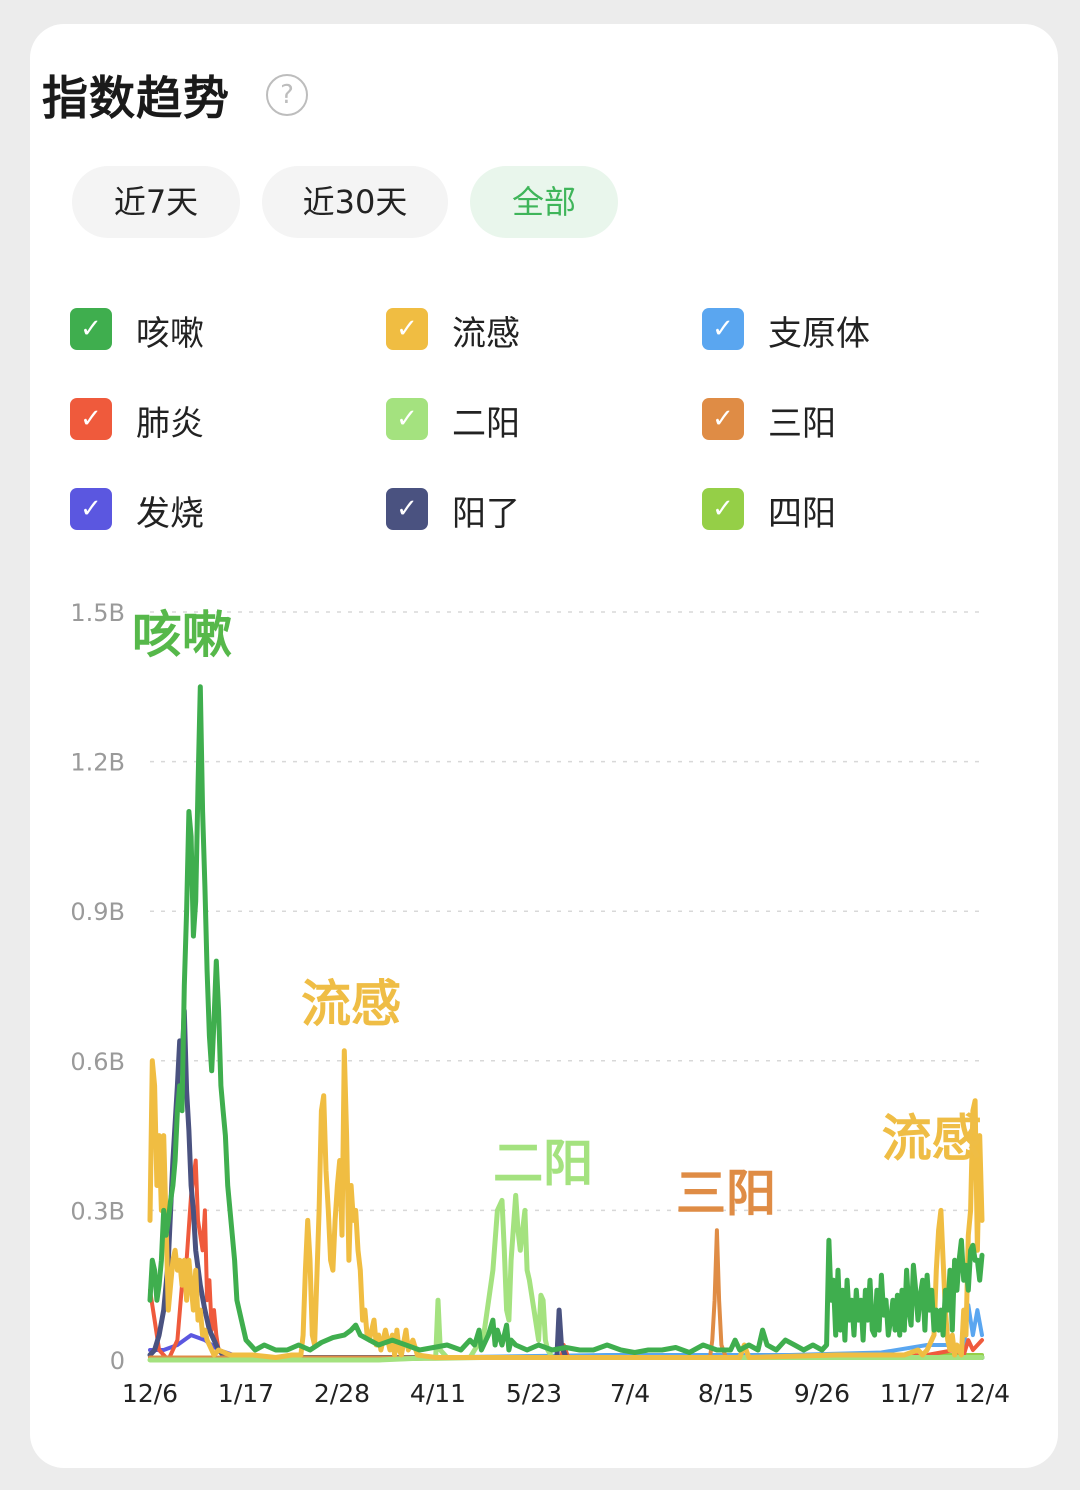  Describe the element at coordinates (156, 202) in the screenshot. I see `tab-7-days: 近7天` at that location.